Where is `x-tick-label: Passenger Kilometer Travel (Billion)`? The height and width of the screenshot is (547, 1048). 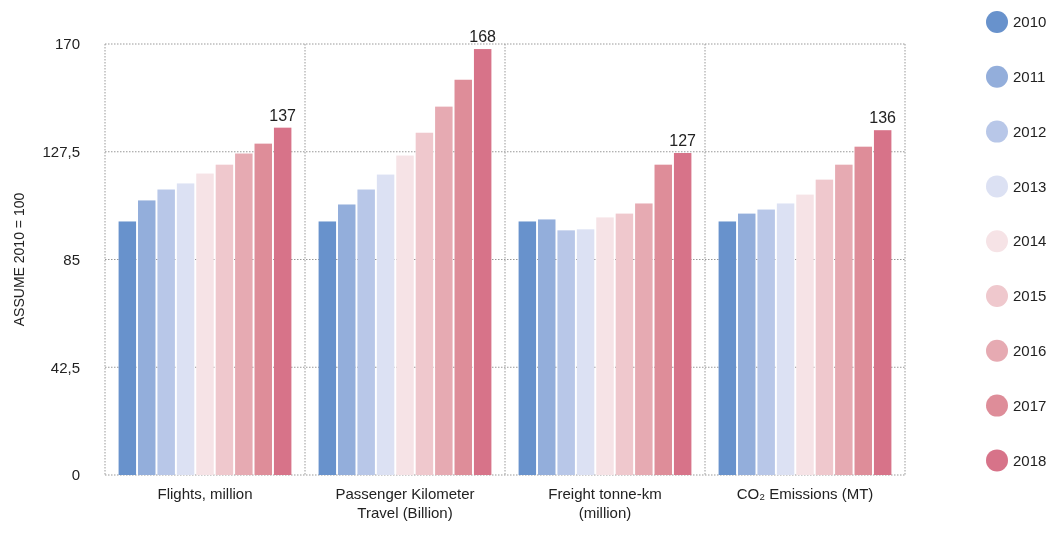
x-tick-label: Passenger Kilometer Travel (Billion) is located at coordinates (405, 503).